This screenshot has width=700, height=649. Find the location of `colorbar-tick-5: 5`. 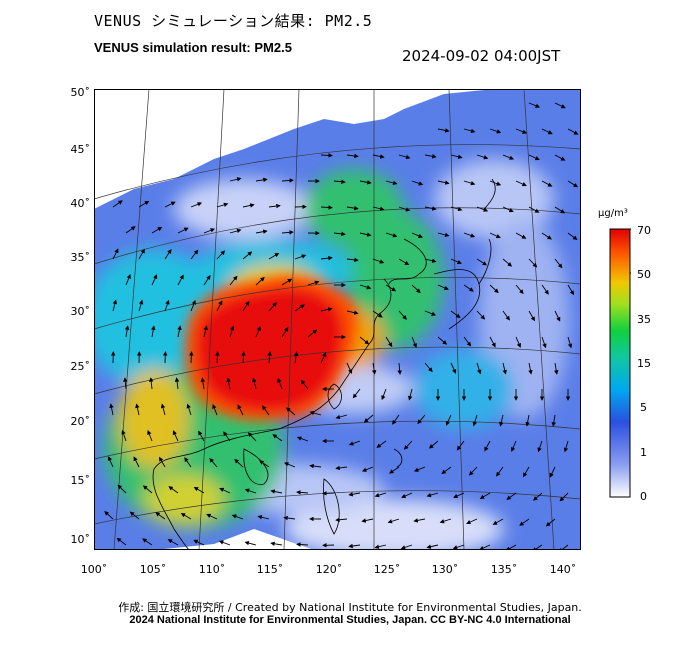

colorbar-tick-5: 5 is located at coordinates (643, 407).